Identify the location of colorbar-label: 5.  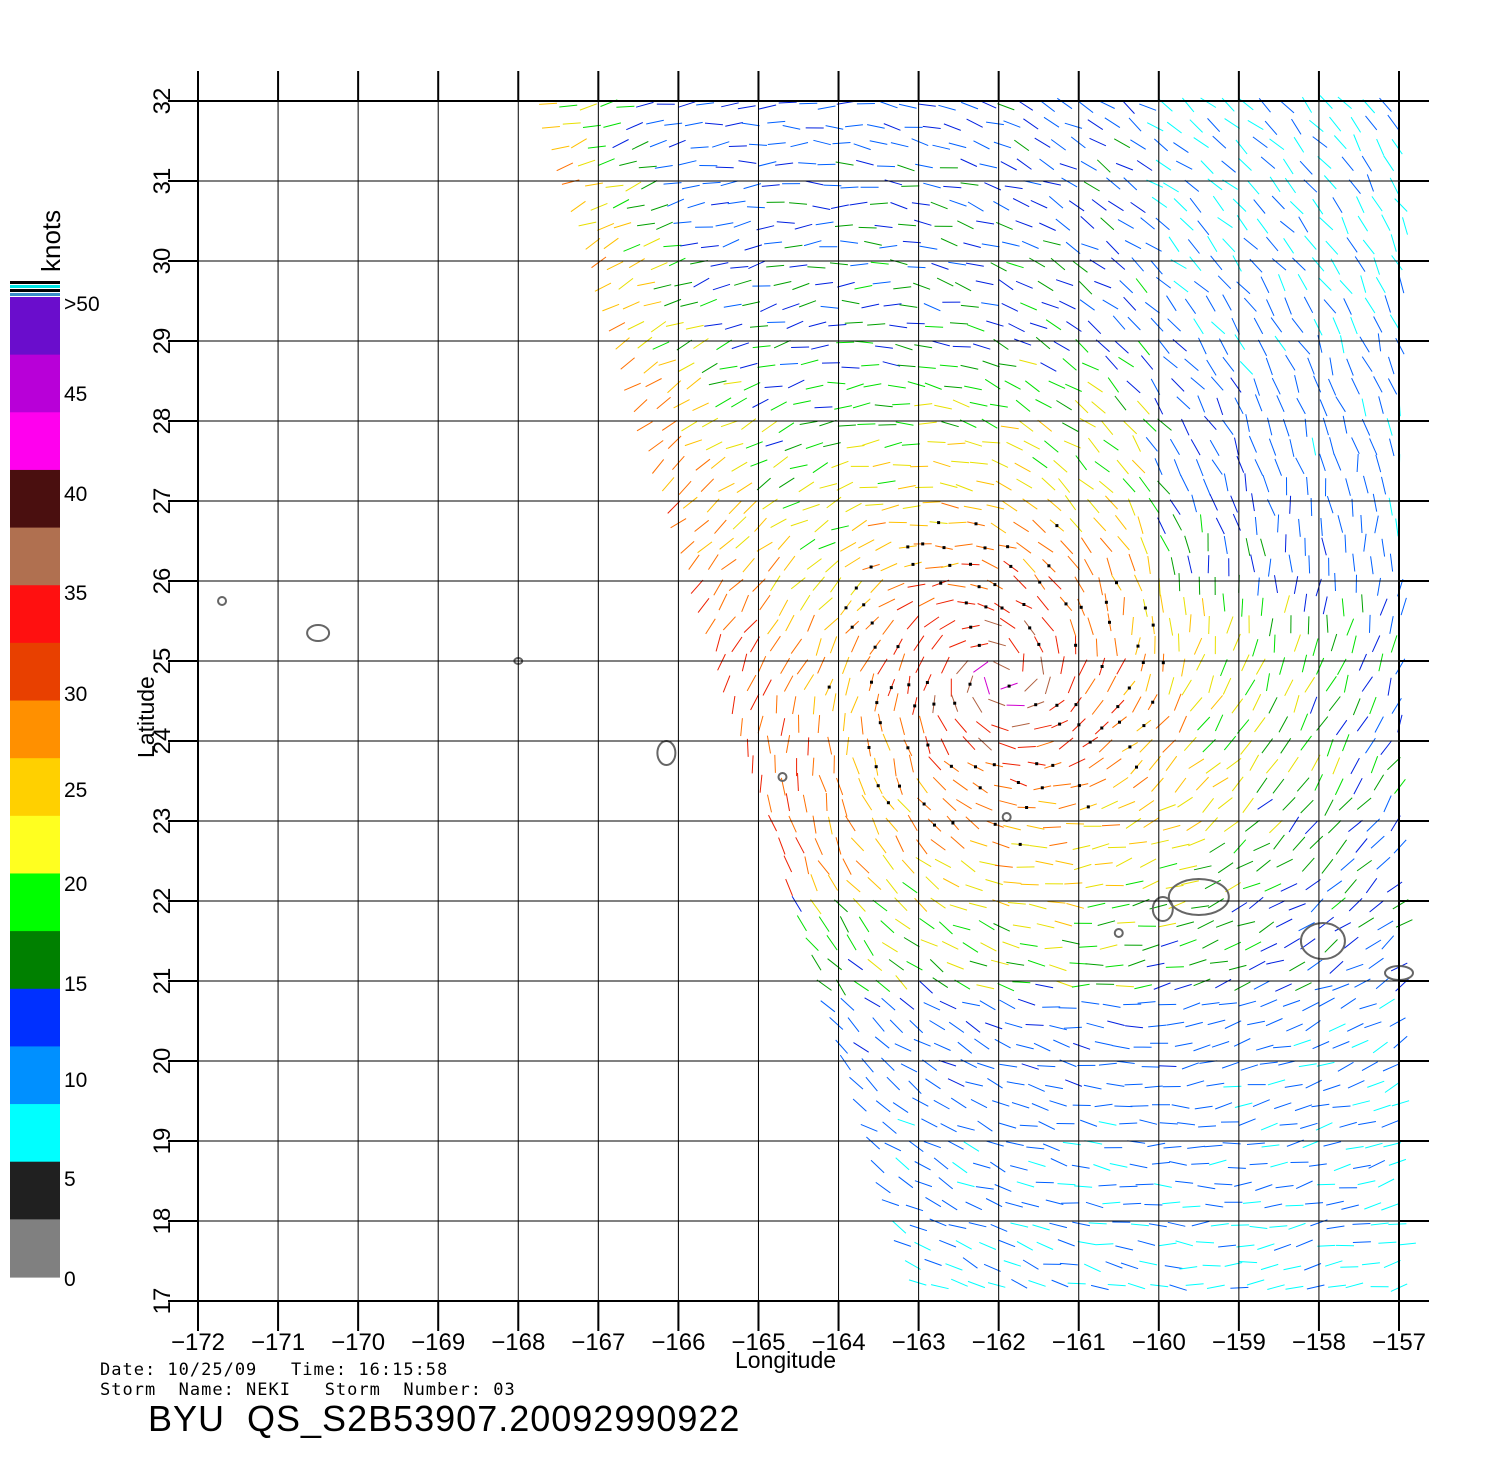
(70, 1179).